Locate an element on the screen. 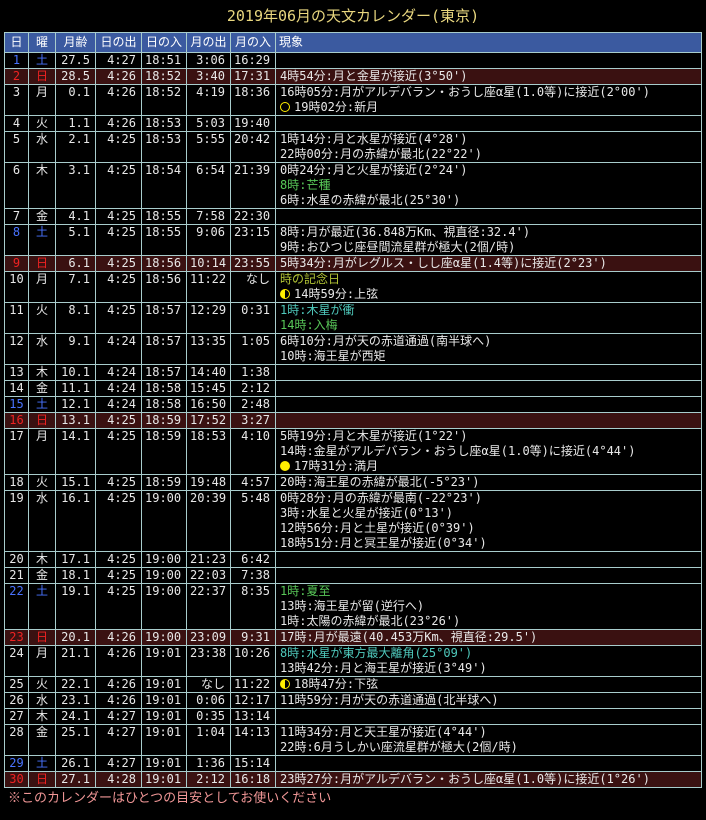 This screenshot has height=820, width=706. moonset-value: 0:31 is located at coordinates (253, 318).